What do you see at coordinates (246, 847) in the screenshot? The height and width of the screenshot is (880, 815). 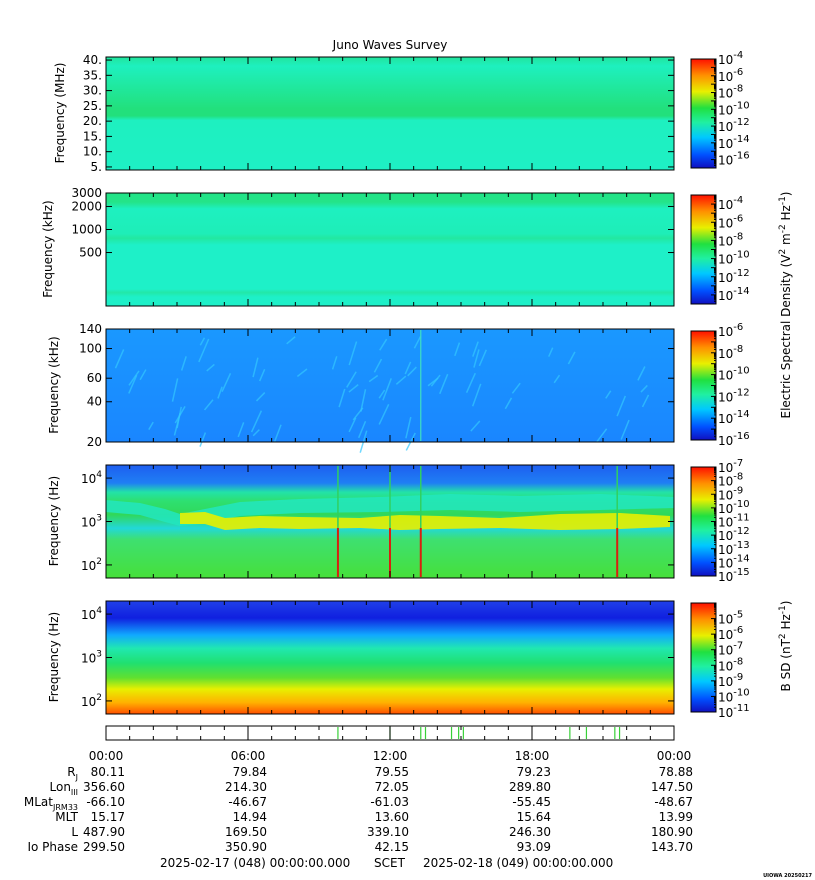 I see `ephemeris-value: 350.90` at bounding box center [246, 847].